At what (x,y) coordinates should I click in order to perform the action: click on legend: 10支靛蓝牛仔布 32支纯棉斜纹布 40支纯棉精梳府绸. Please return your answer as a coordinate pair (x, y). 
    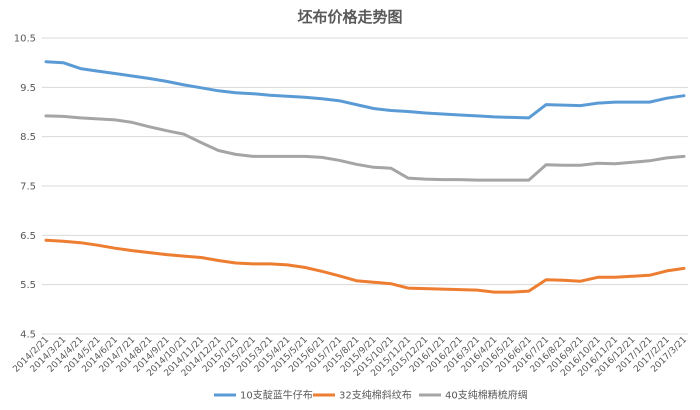
    Looking at the image, I should click on (371, 395).